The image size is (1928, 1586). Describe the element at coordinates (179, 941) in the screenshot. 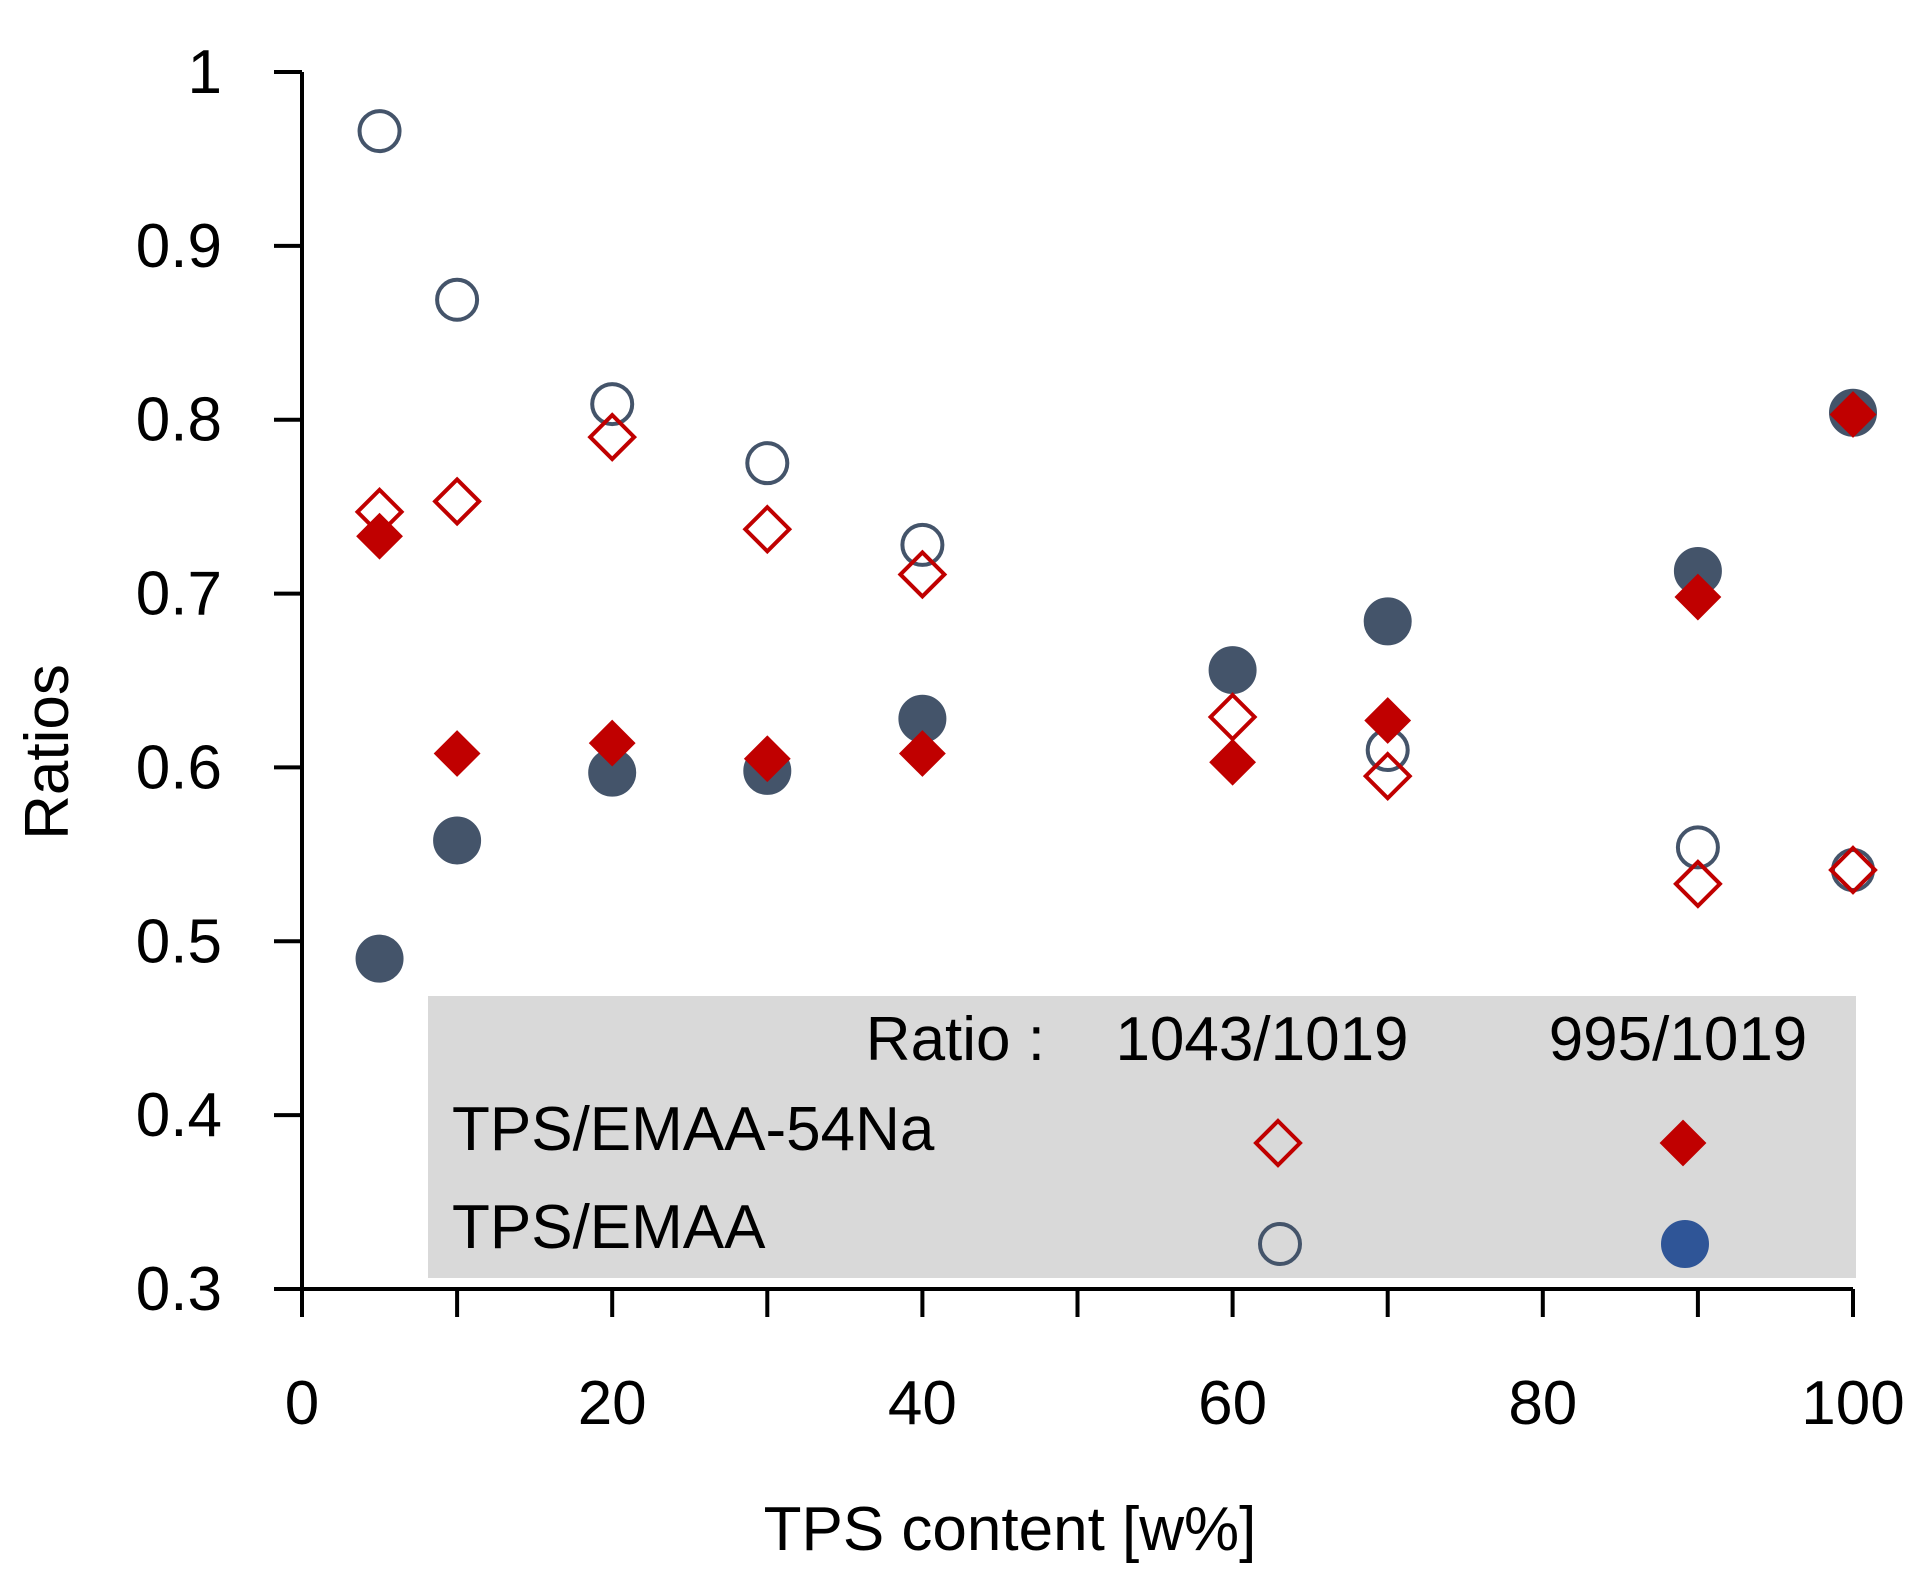

I see `y-tick-label: 0.5` at that location.